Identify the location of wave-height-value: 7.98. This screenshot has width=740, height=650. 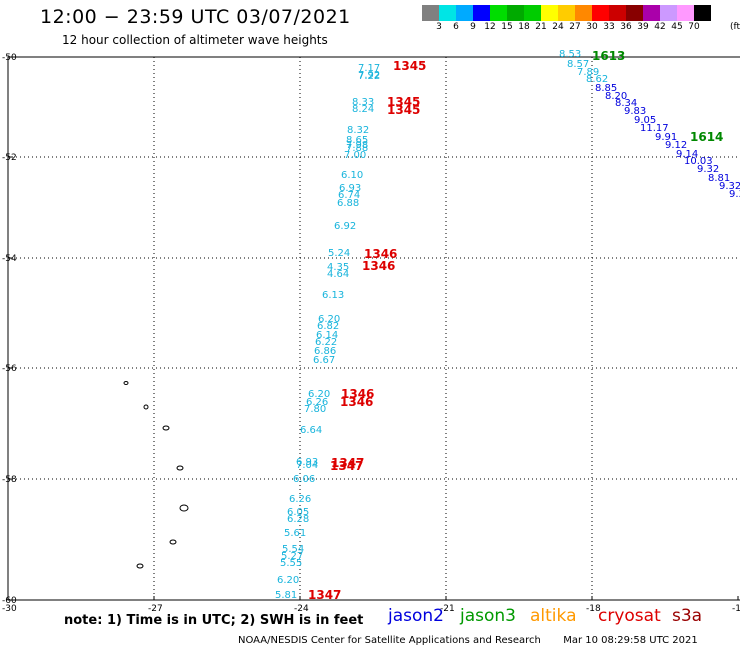
(357, 145).